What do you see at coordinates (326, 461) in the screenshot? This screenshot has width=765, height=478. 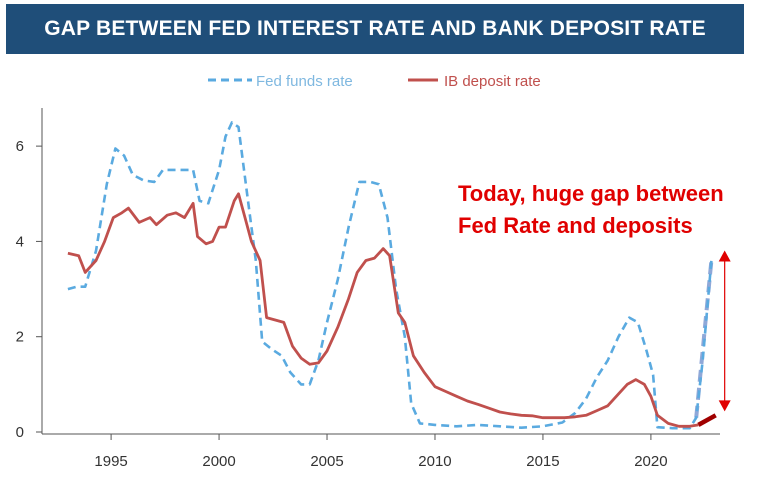 I see `x-tick-label: 2005` at bounding box center [326, 461].